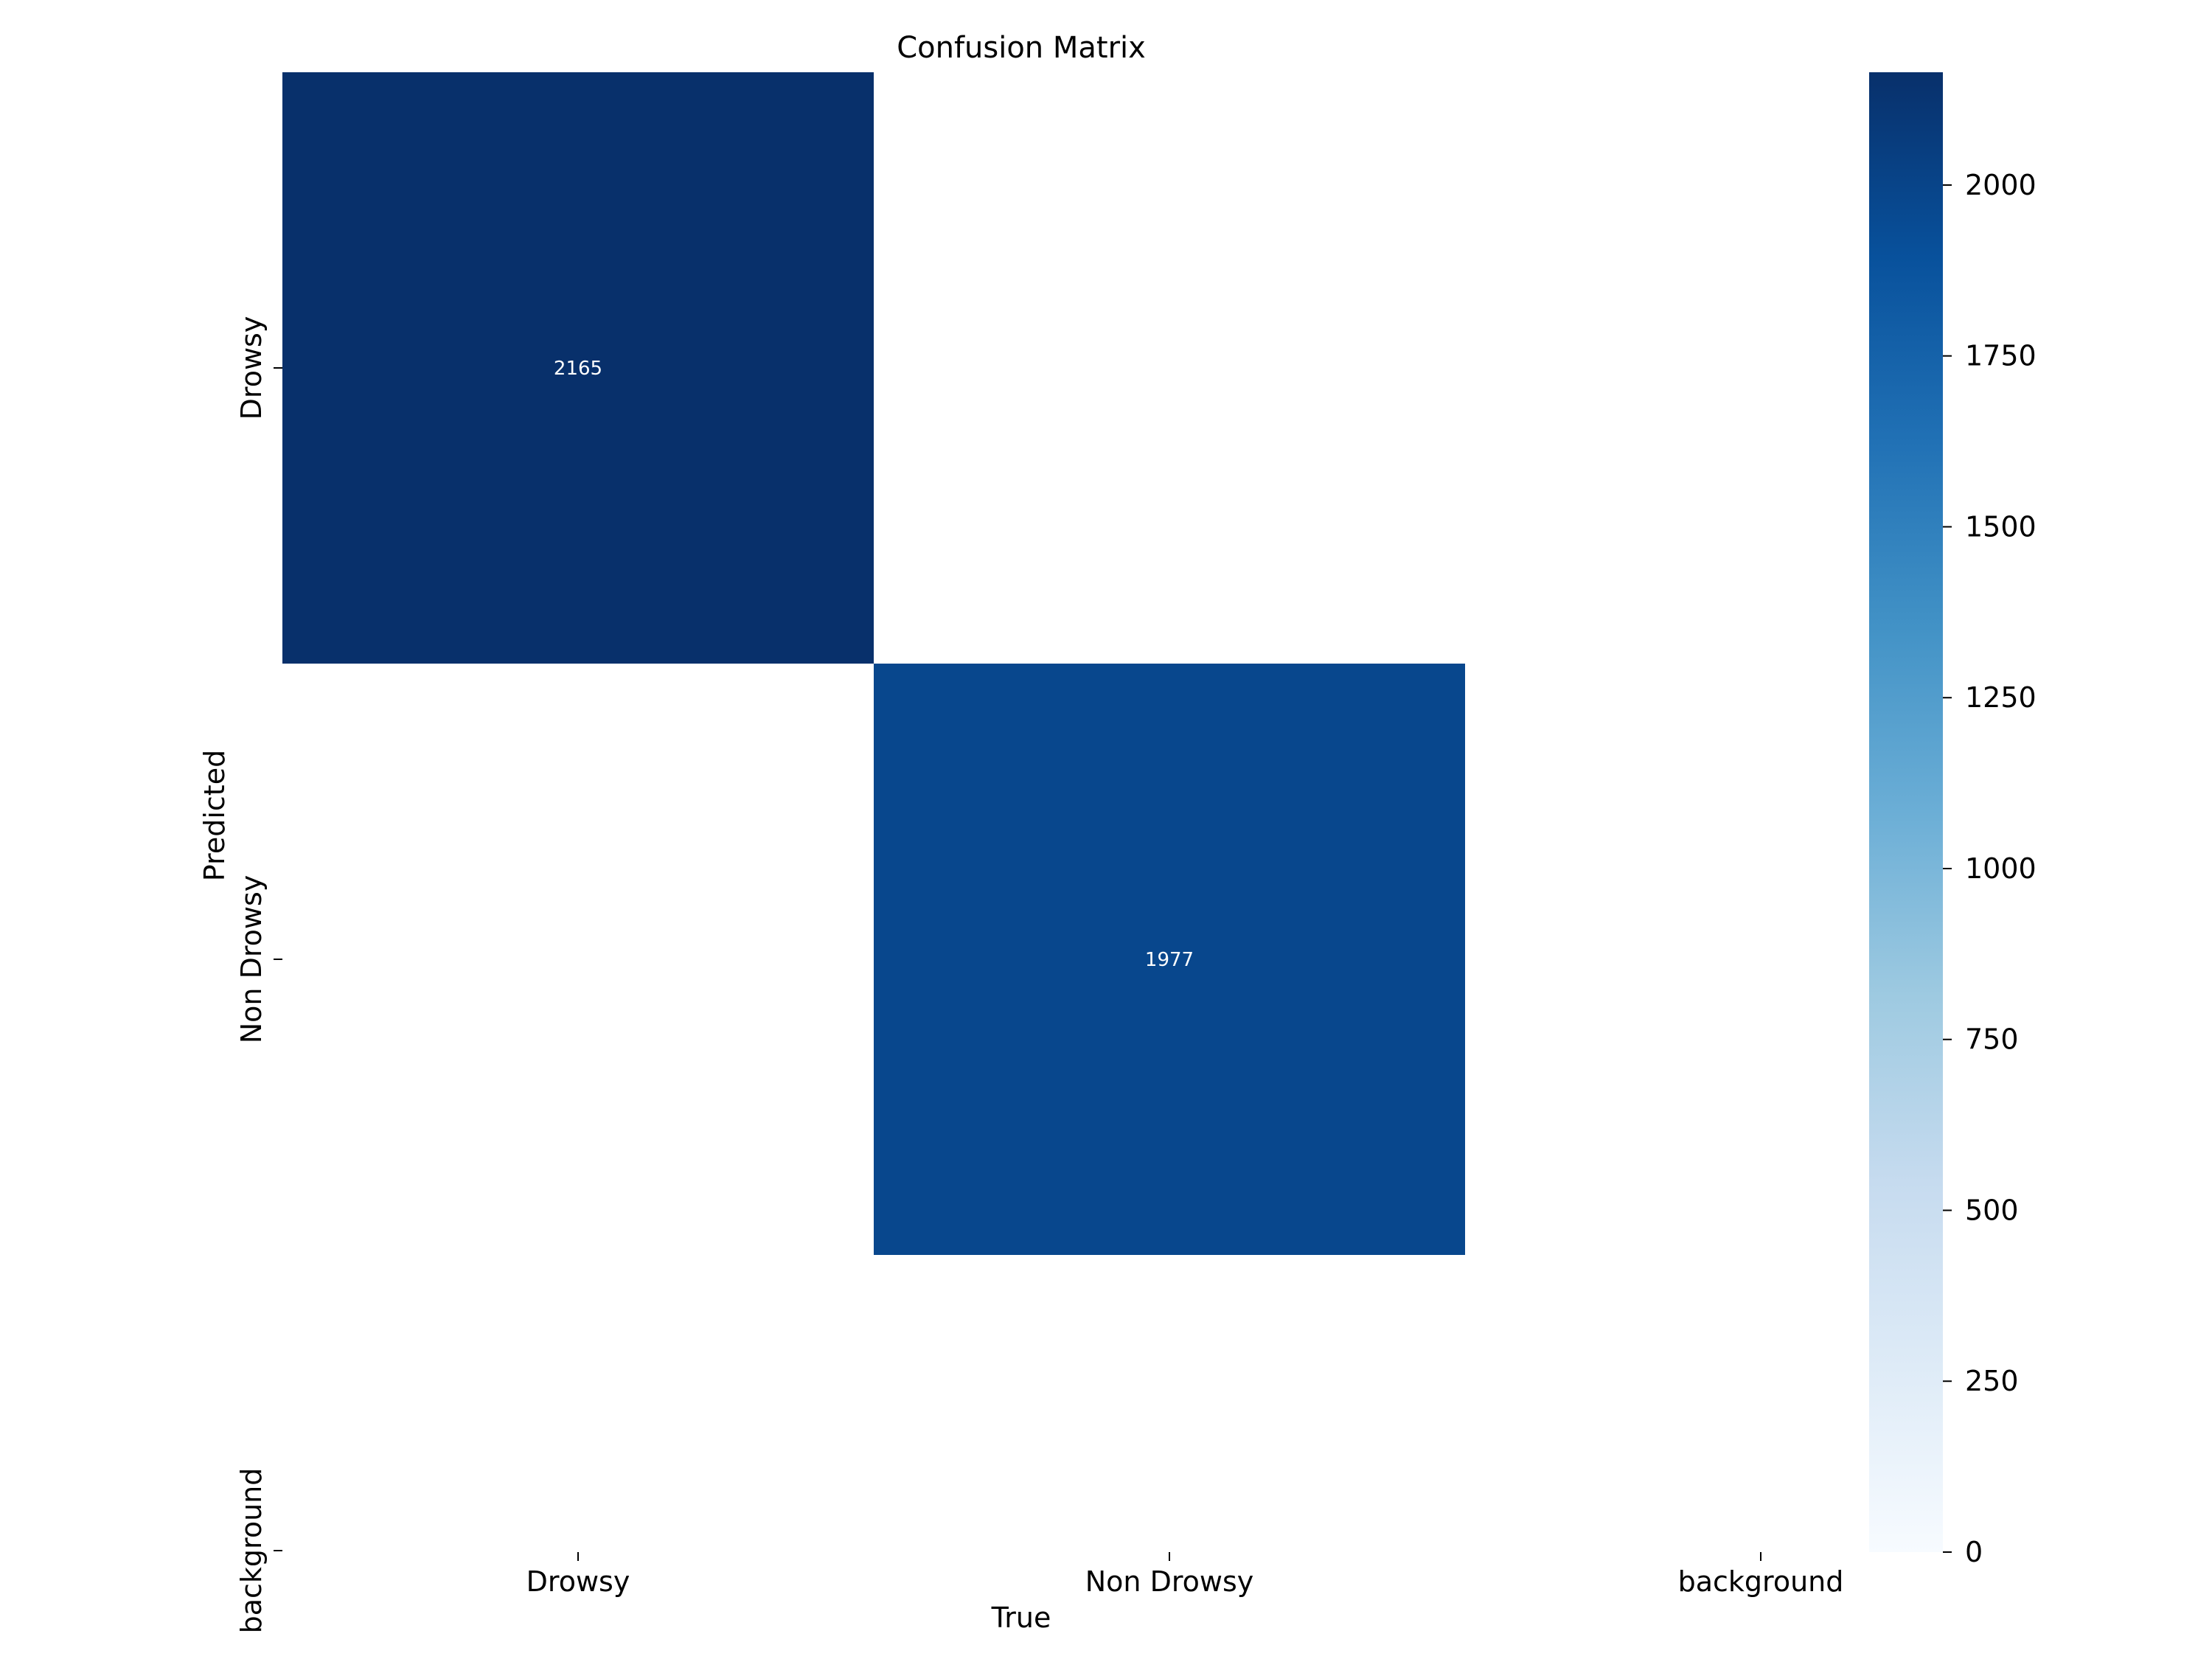  Describe the element at coordinates (1906, 812) in the screenshot. I see `colorbar` at that location.